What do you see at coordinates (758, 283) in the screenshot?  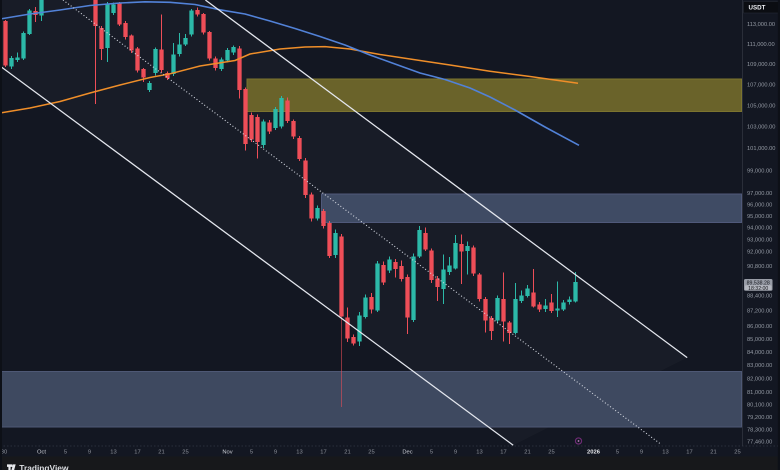 I see `svg-text: 89,538.28` at bounding box center [758, 283].